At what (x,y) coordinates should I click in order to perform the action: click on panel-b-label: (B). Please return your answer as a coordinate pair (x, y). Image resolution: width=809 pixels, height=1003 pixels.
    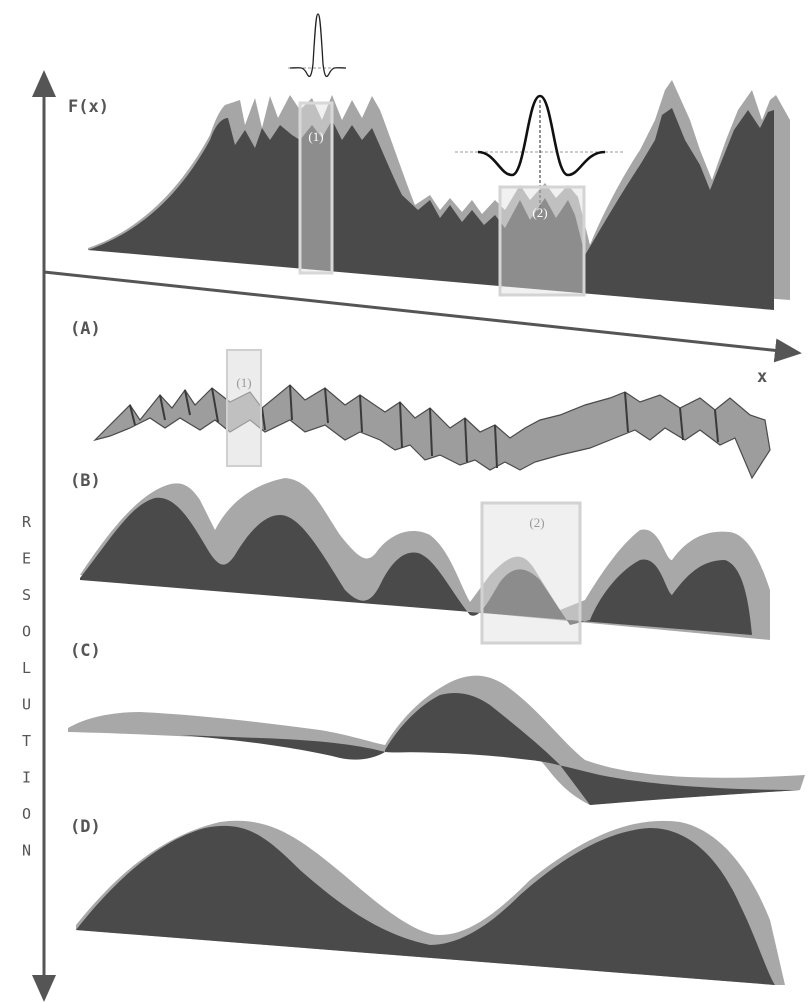
    Looking at the image, I should click on (85, 481).